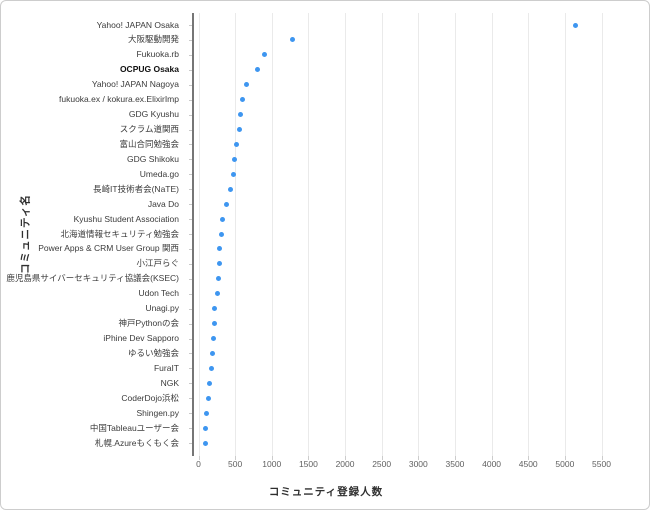 The height and width of the screenshot is (510, 650). What do you see at coordinates (148, 323) in the screenshot?
I see `category-label: 神戸Pythonの会` at bounding box center [148, 323].